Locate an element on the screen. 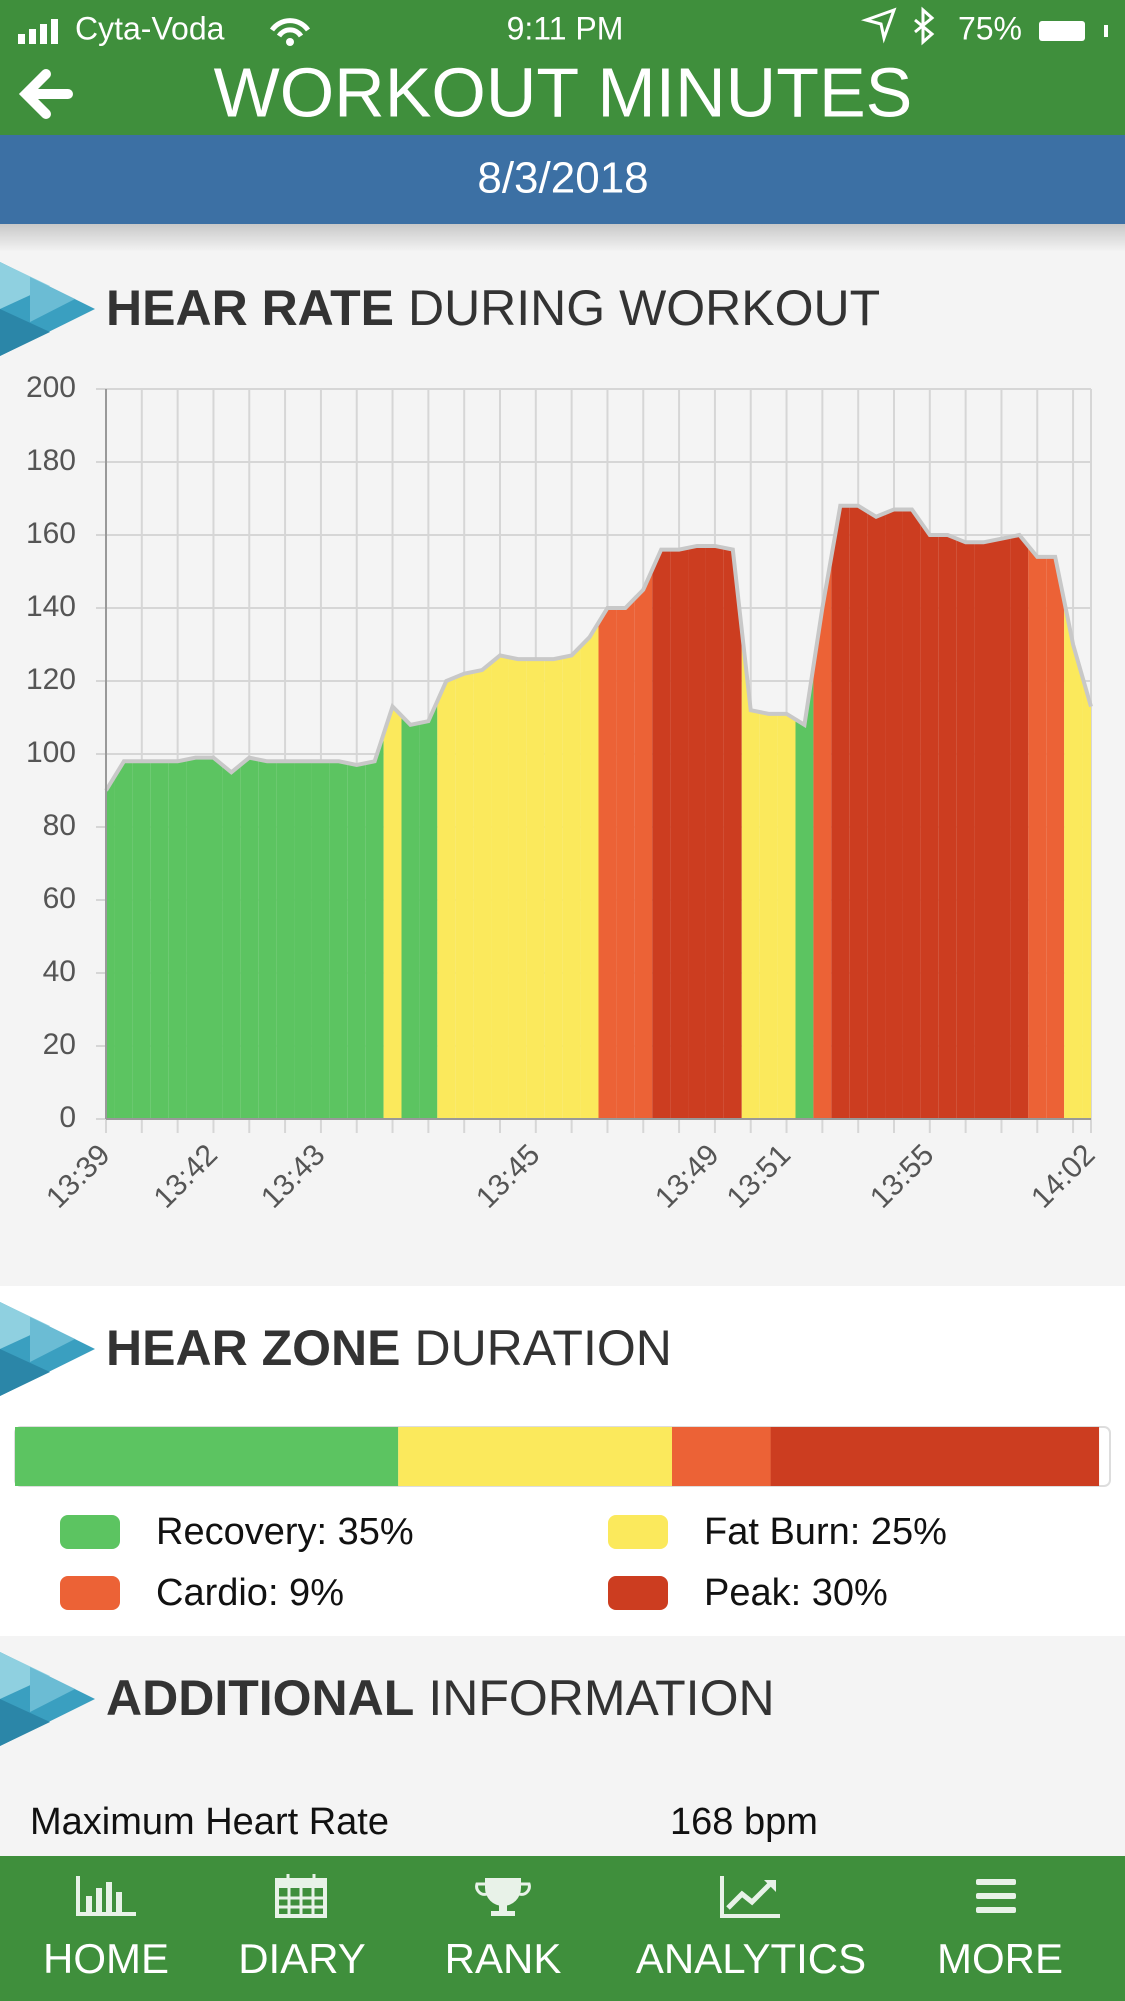  wifi-dot is located at coordinates (290, 42).